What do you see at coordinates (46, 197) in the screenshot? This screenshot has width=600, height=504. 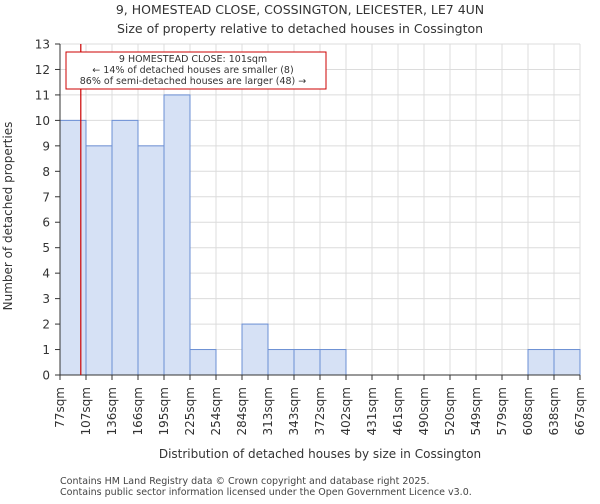 I see `y-tick-label: 7` at bounding box center [46, 197].